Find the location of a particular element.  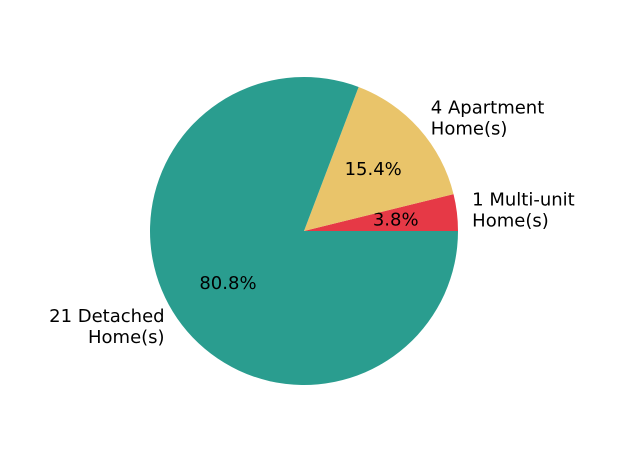

slice-category-label-line: 4 Apartment is located at coordinates (487, 108).